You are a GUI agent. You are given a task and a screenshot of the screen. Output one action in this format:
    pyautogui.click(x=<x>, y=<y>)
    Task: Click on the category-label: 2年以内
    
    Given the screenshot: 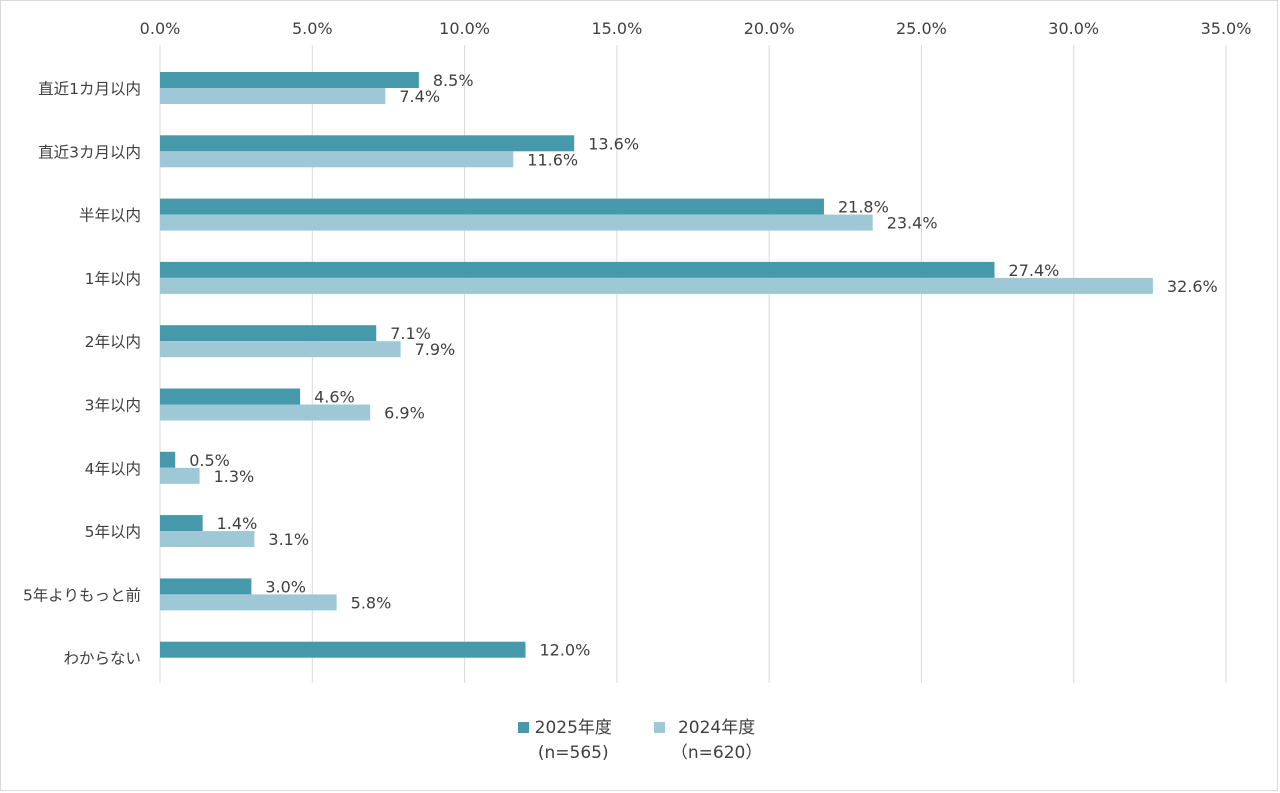 What is the action you would take?
    pyautogui.click(x=113, y=342)
    